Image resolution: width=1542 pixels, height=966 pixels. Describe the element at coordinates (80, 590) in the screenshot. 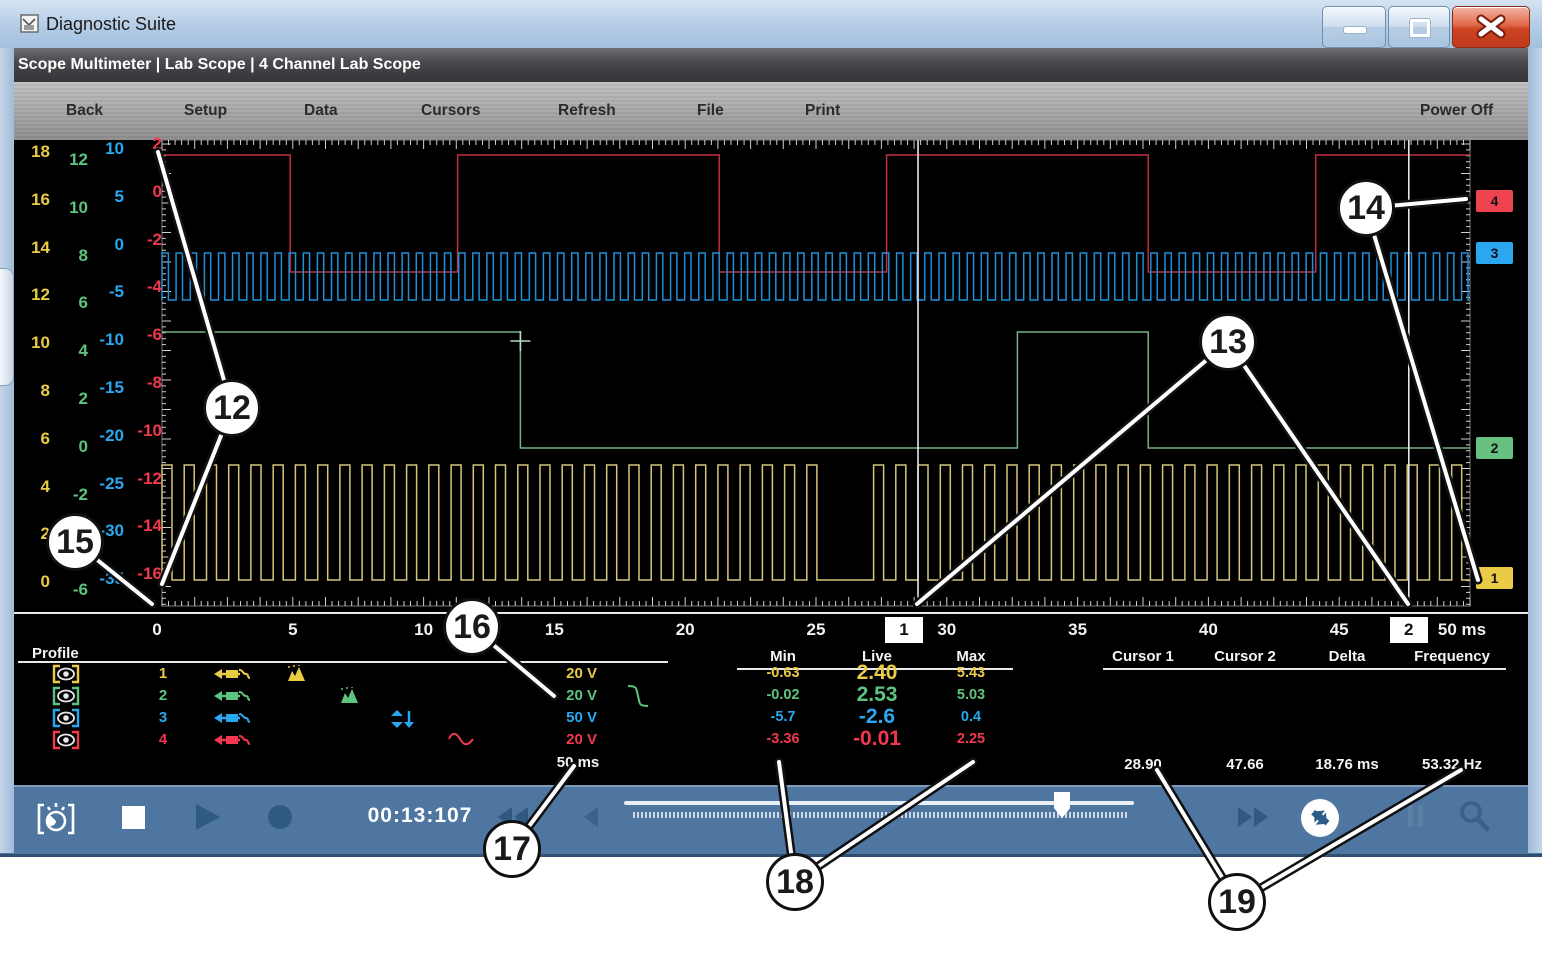

I see `y-scale-ch2-value: -6` at that location.